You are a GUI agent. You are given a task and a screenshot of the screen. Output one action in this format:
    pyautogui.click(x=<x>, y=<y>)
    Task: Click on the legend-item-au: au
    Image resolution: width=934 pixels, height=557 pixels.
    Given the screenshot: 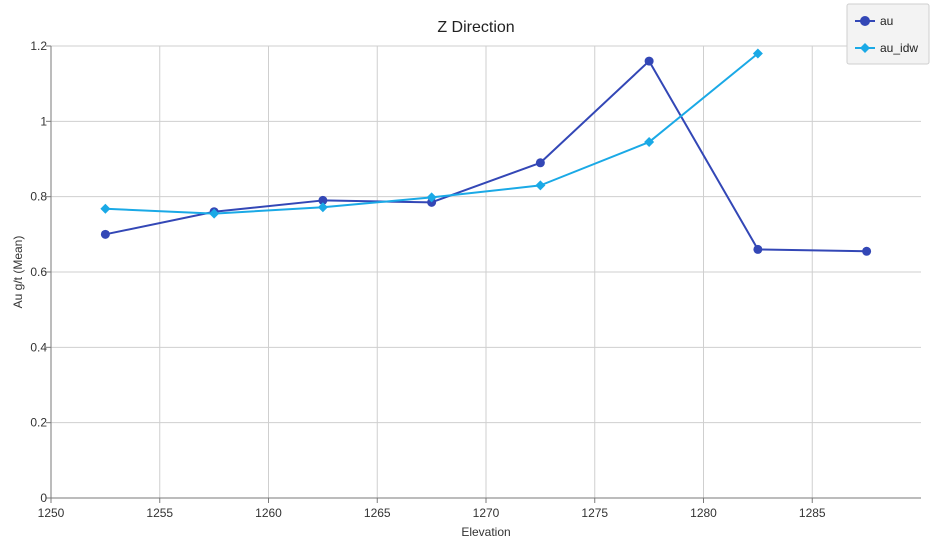 What is the action you would take?
    pyautogui.click(x=874, y=21)
    